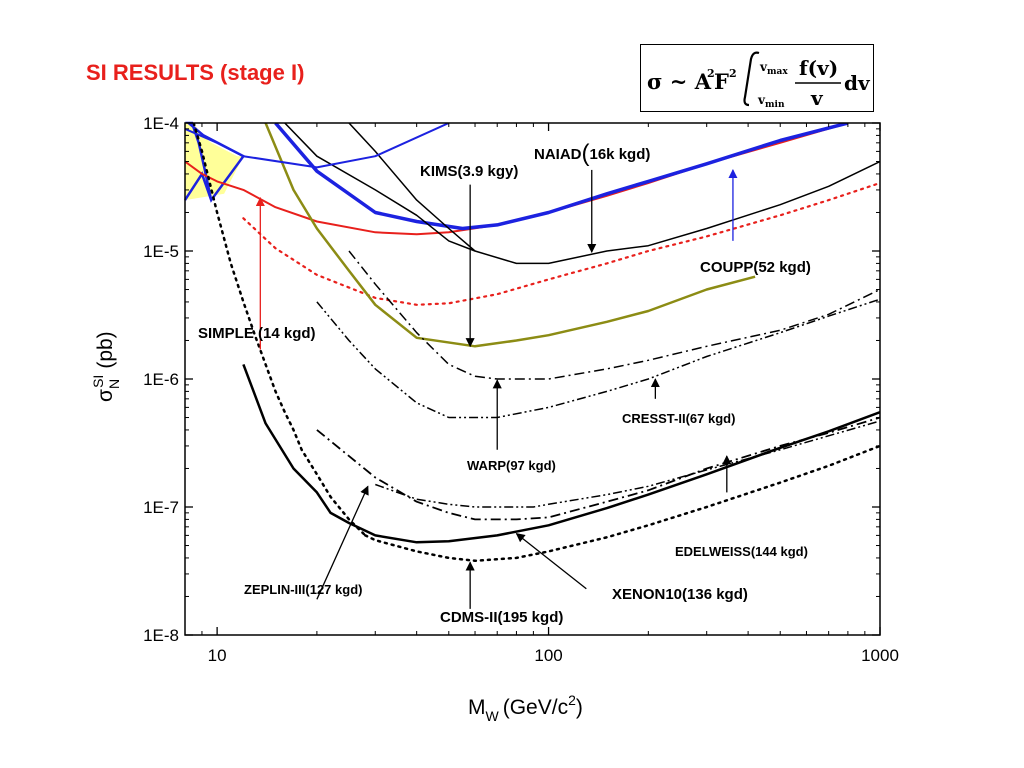 This screenshot has width=1024, height=768. What do you see at coordinates (161, 123) in the screenshot?
I see `y-tick-label: 1E-4` at bounding box center [161, 123].